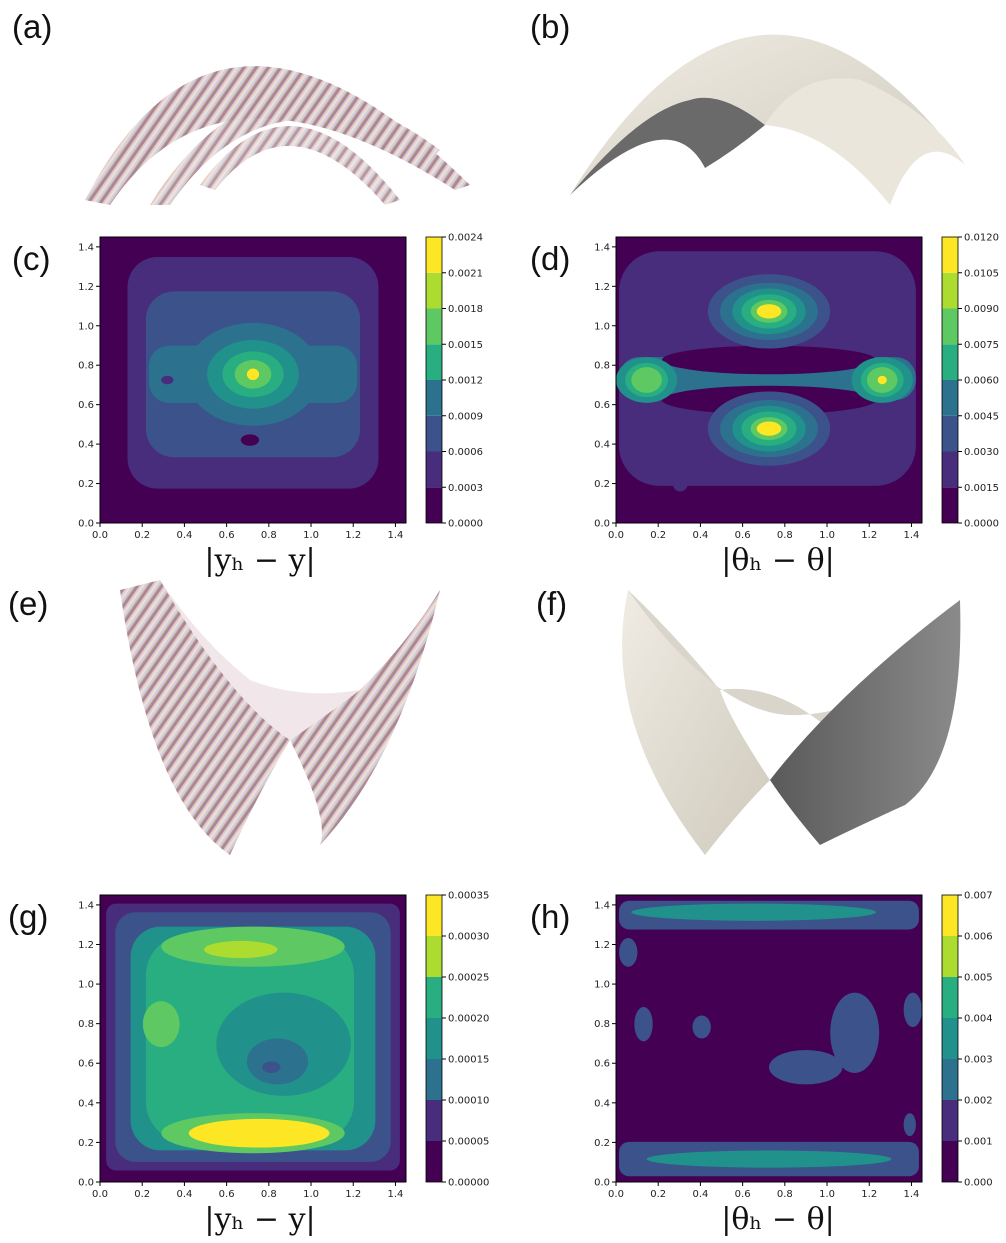 This screenshot has height=1243, width=1006. Describe the element at coordinates (981, 488) in the screenshot. I see `colorbar-tick-label: 0.0015` at that location.